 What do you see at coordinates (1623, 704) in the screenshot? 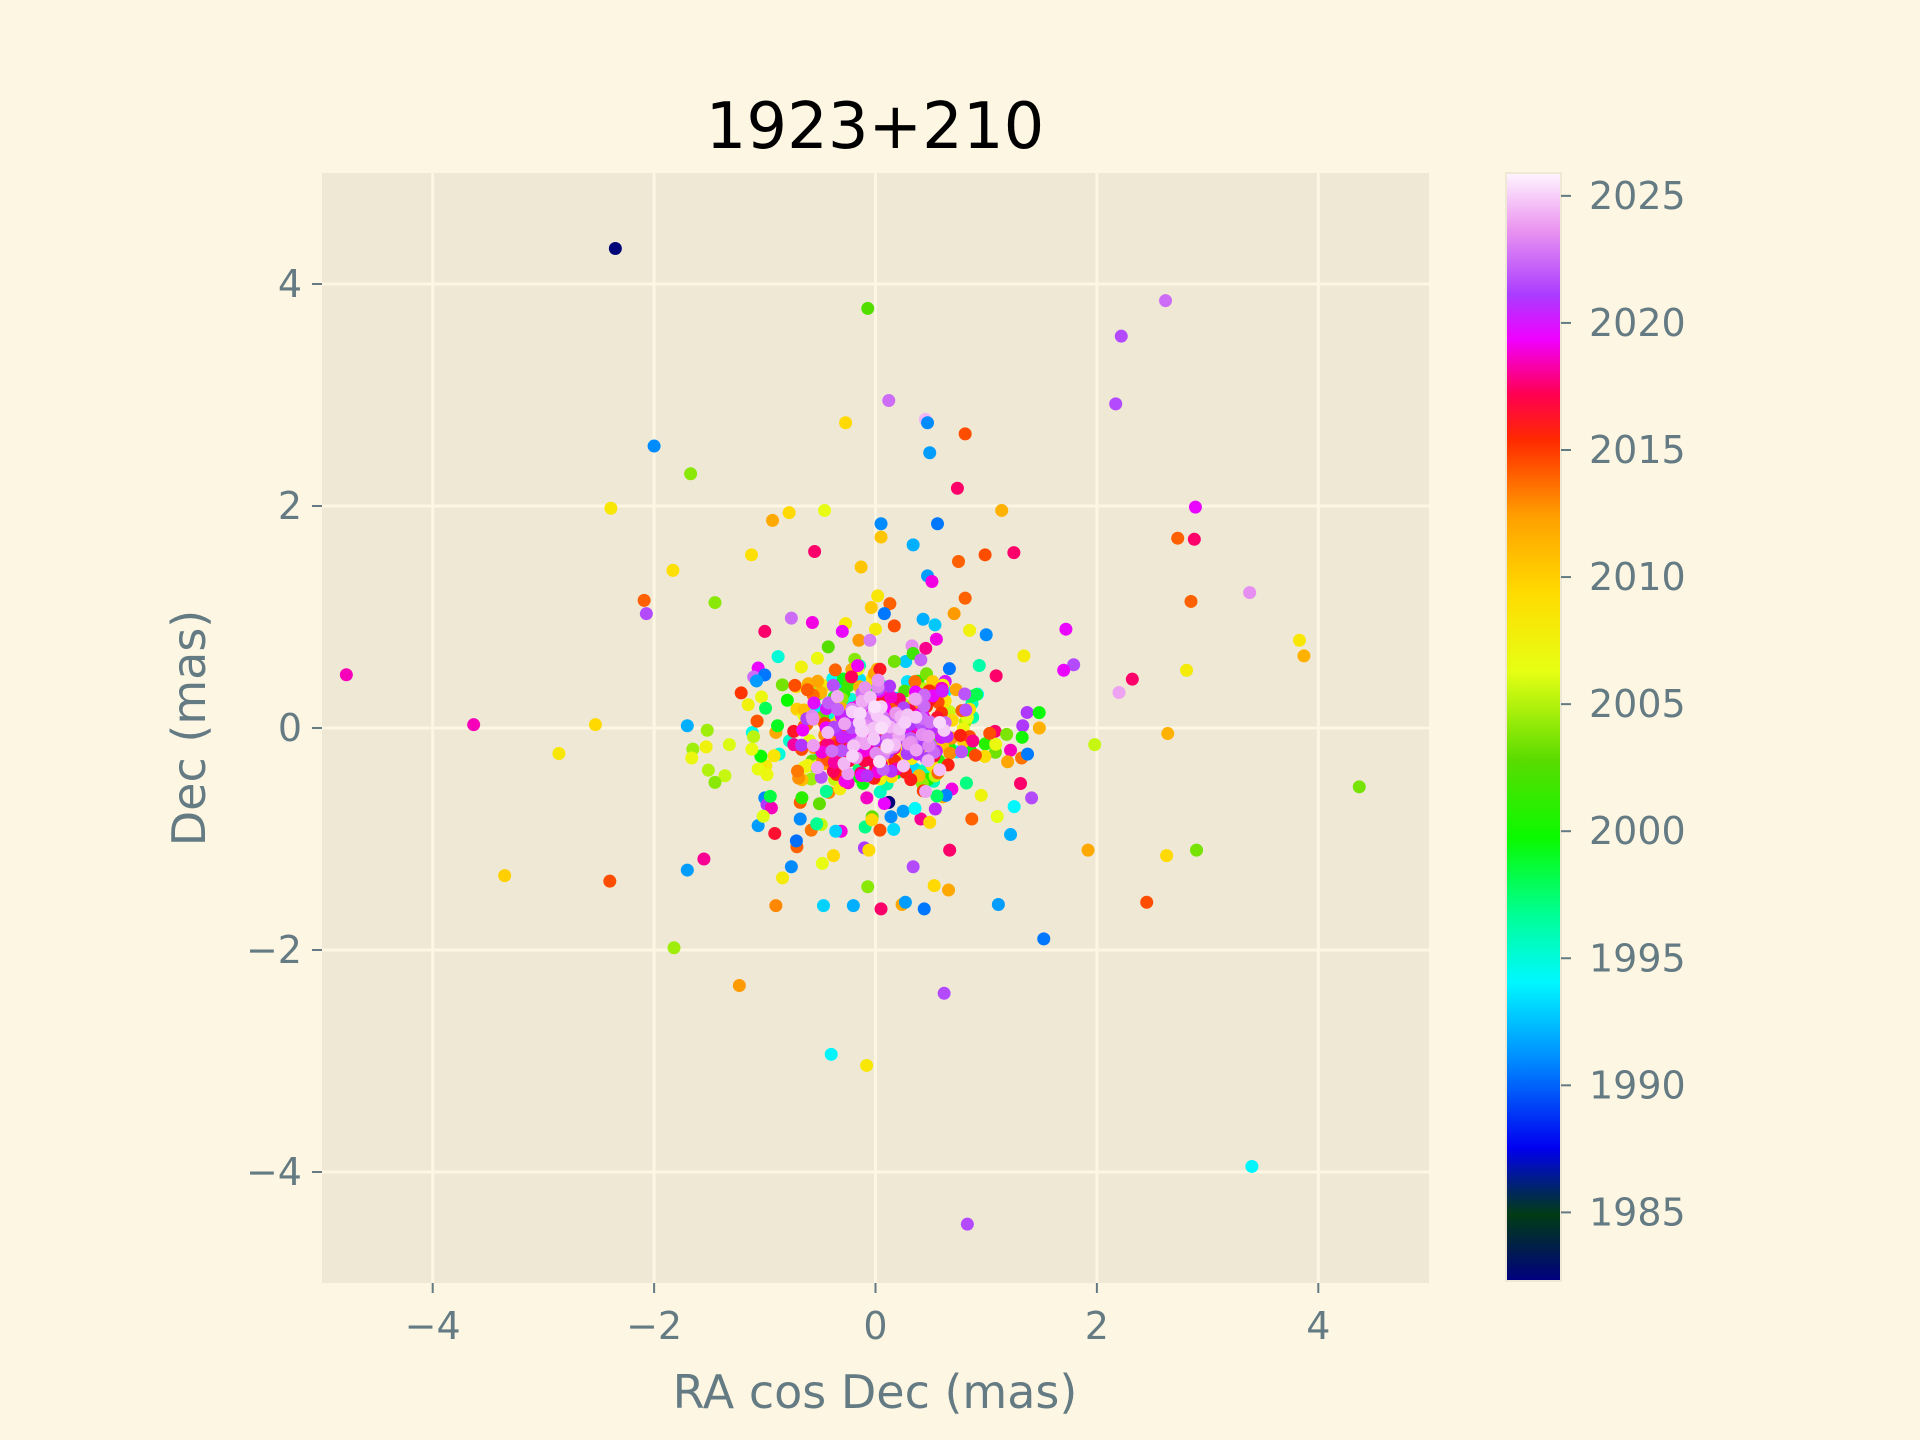
I see `colorbar-ticks: 1985 1990 1995 2000 2005 2010 2015 2020 2025` at bounding box center [1623, 704].